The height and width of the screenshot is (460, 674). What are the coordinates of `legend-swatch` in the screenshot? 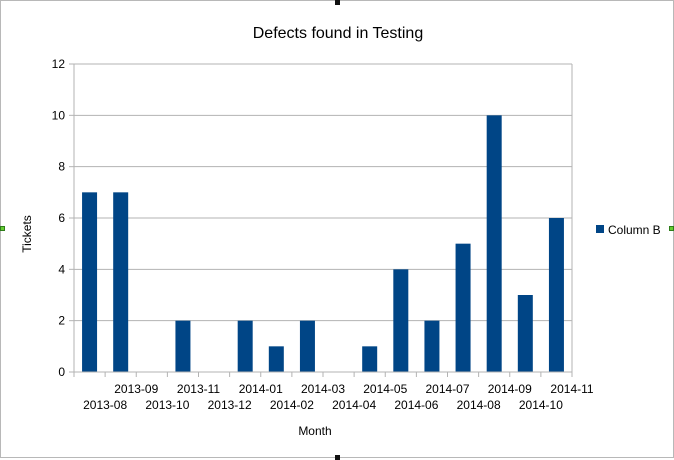 It's located at (600, 229).